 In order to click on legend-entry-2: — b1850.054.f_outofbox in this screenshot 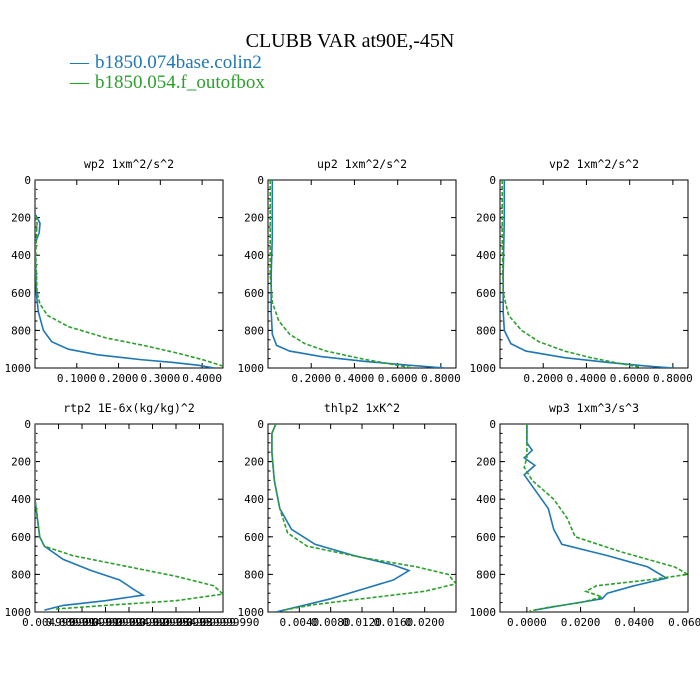, I will do `click(167, 83)`.